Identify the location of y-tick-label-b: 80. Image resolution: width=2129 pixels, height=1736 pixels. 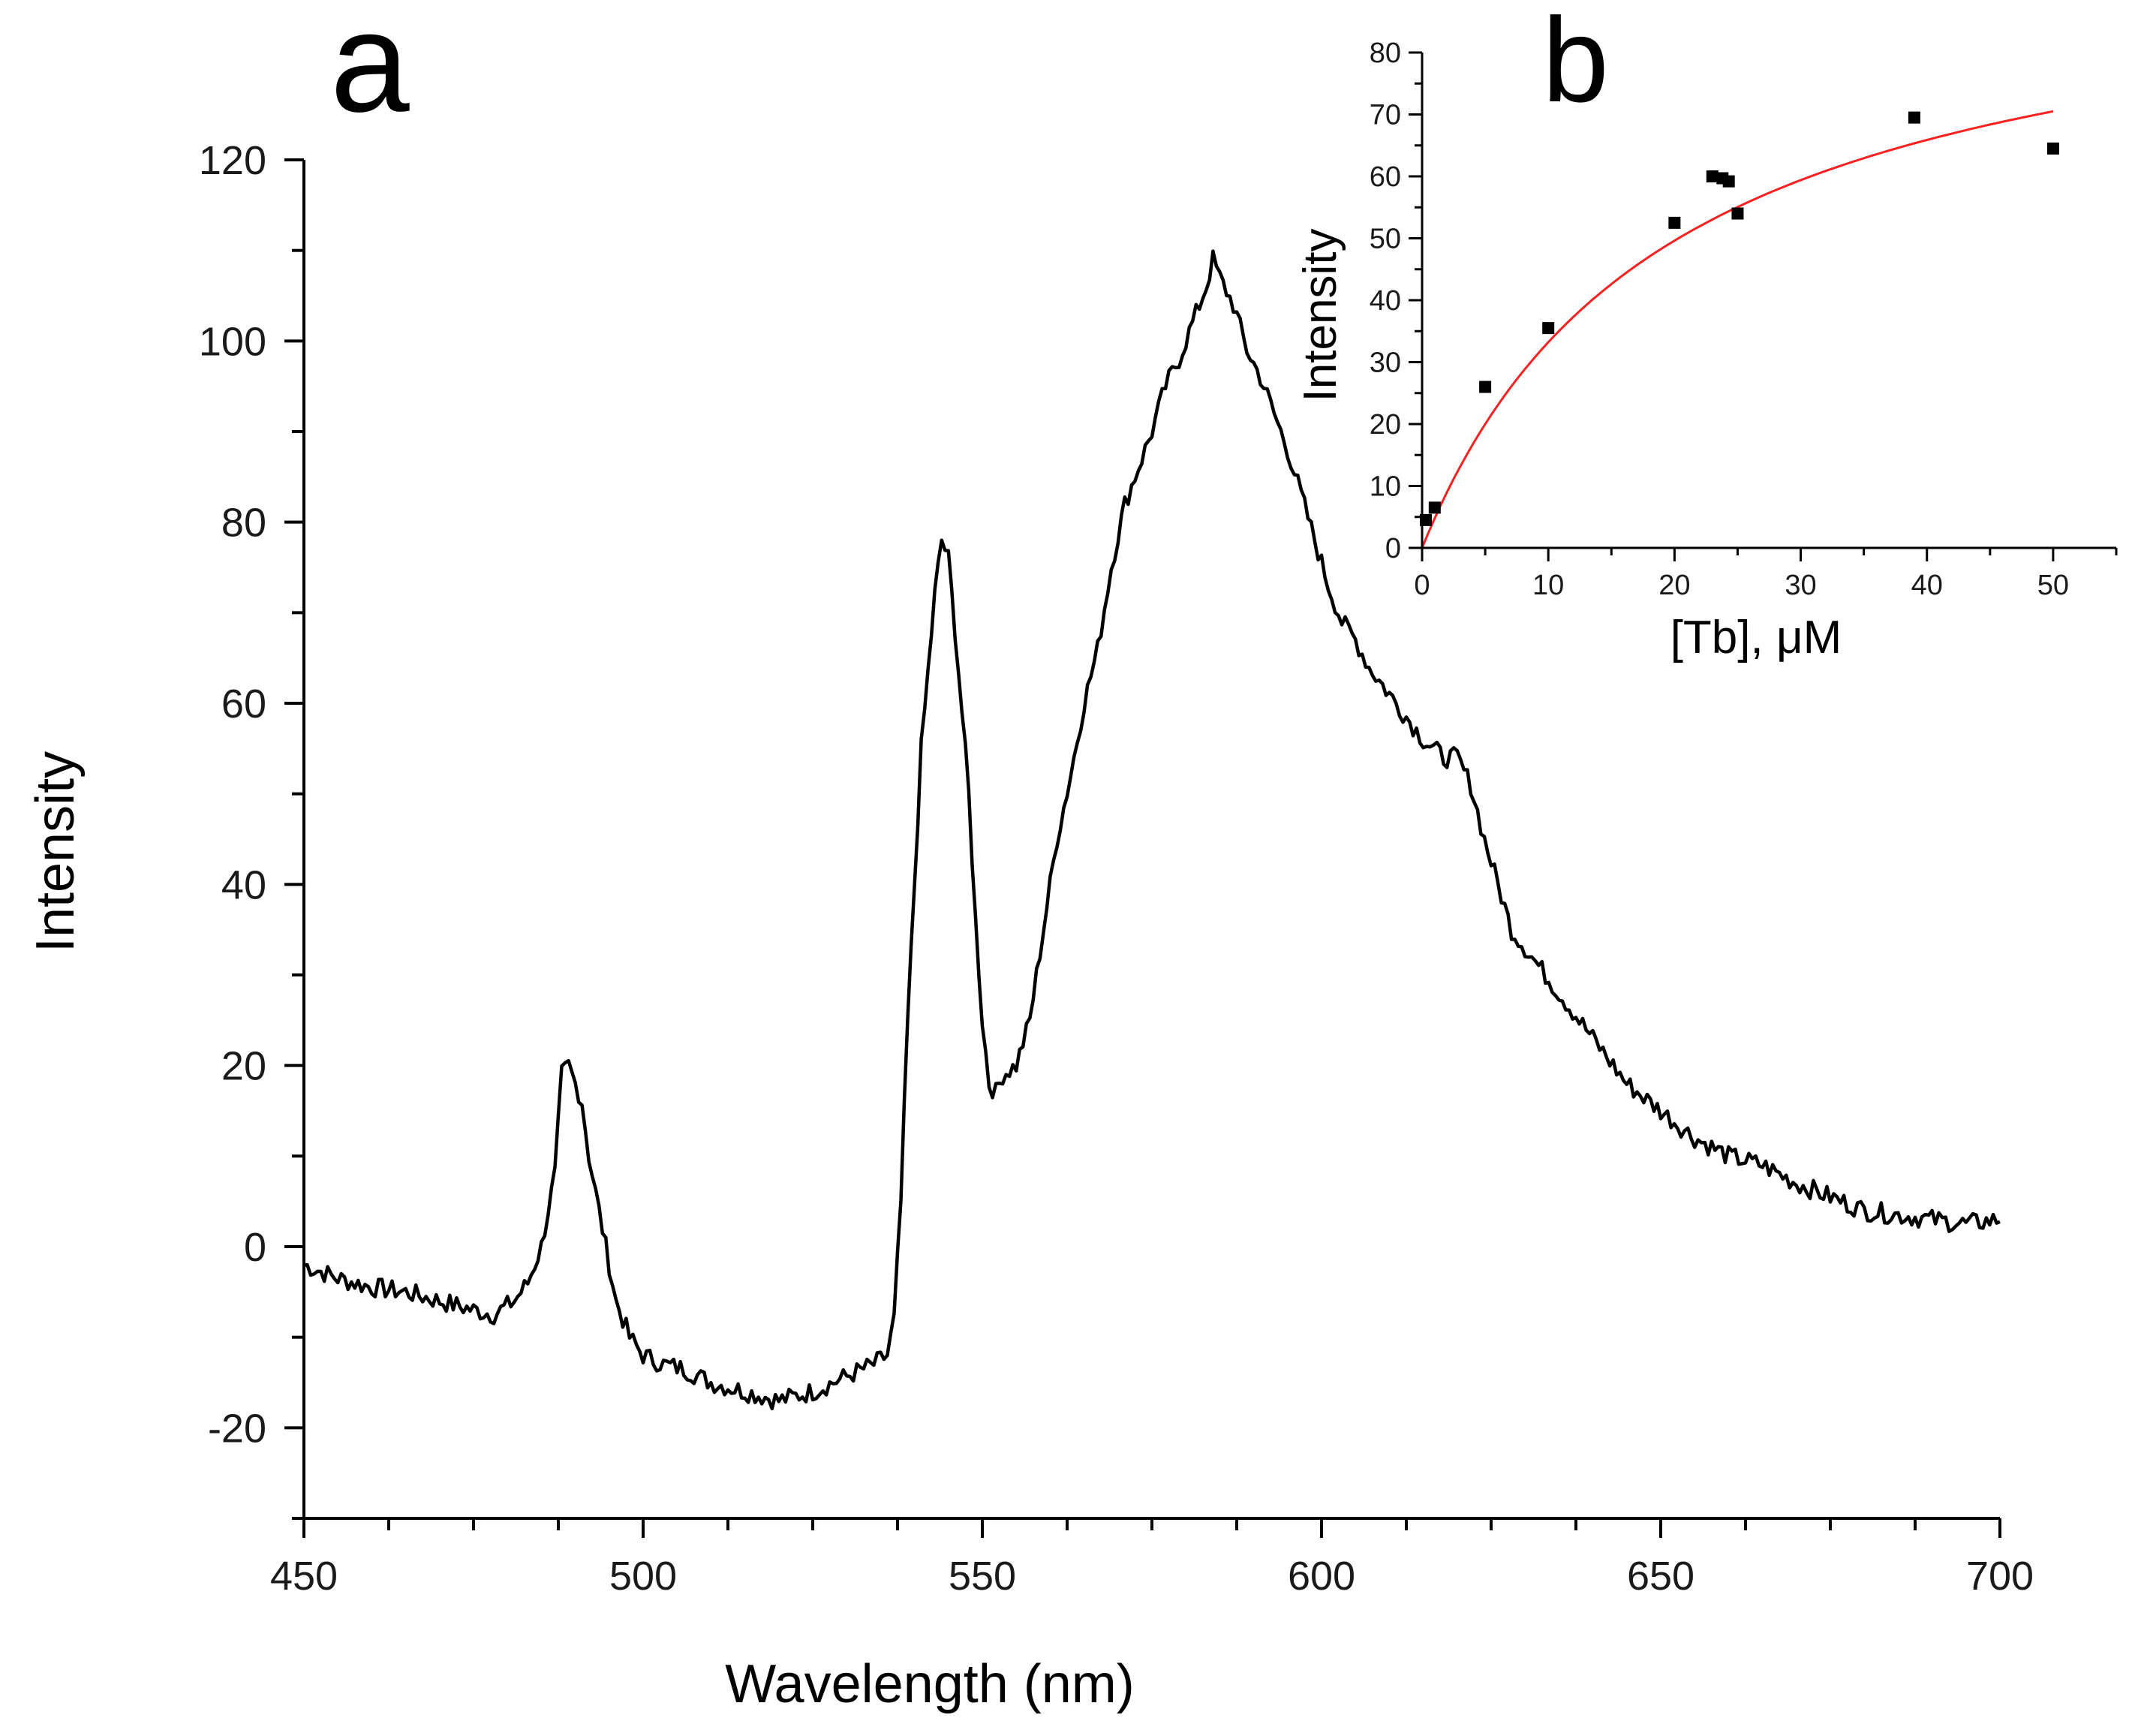
(1385, 54).